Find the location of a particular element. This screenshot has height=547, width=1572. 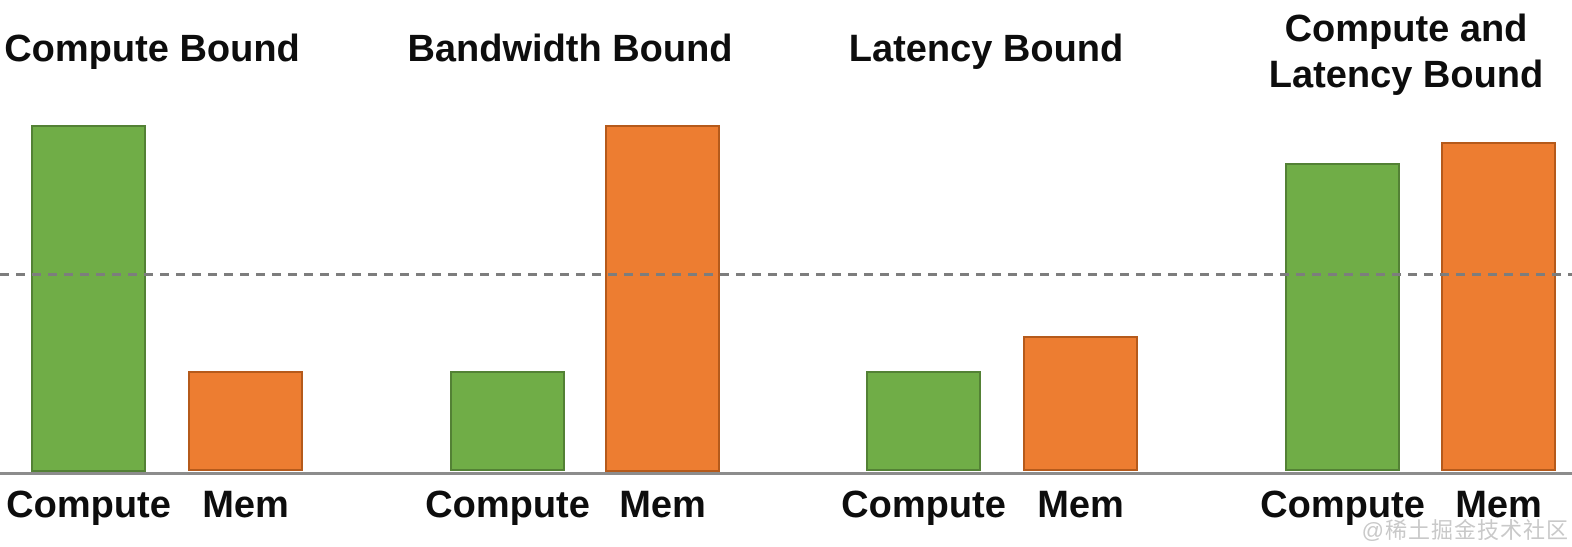

x-axis-line is located at coordinates (786, 473).